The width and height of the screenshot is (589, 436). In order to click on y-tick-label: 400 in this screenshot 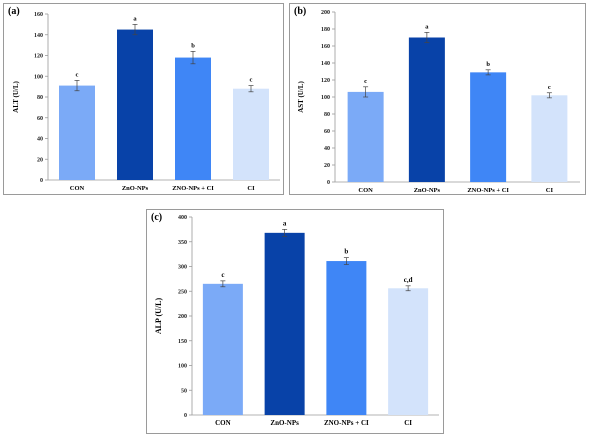, I will do `click(182, 218)`.